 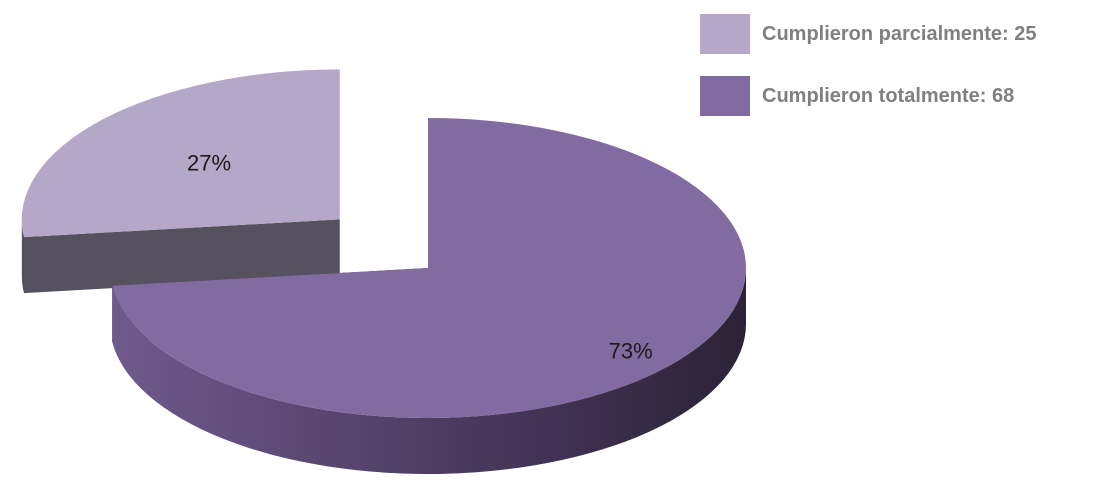 What do you see at coordinates (209, 162) in the screenshot?
I see `pie-label-partial: 27%` at bounding box center [209, 162].